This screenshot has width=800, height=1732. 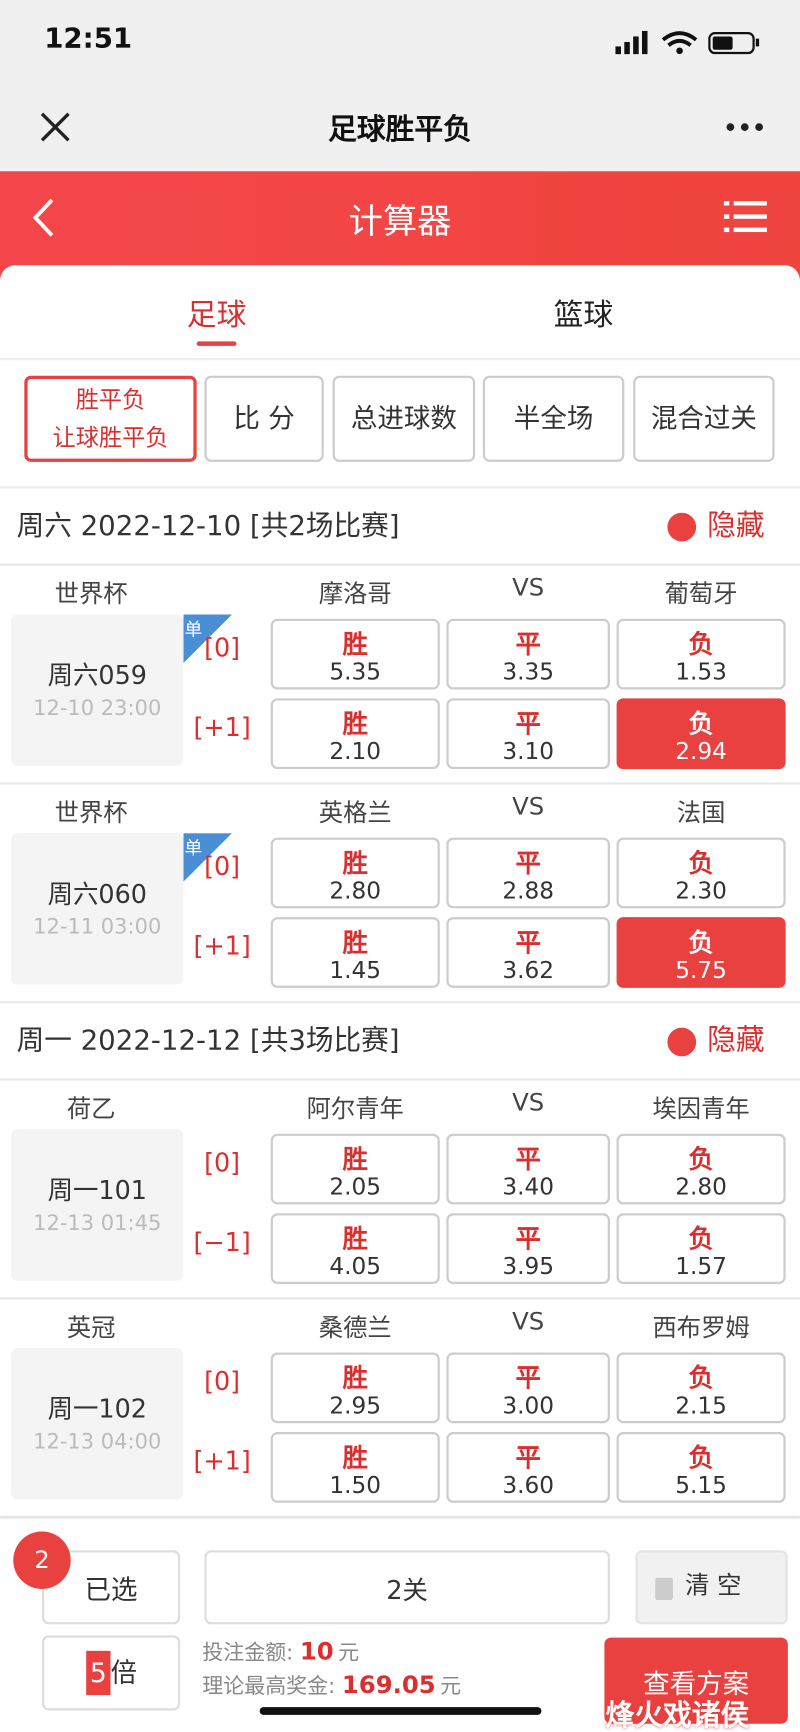 I want to click on option-odds: 3.95, so click(x=528, y=1266).